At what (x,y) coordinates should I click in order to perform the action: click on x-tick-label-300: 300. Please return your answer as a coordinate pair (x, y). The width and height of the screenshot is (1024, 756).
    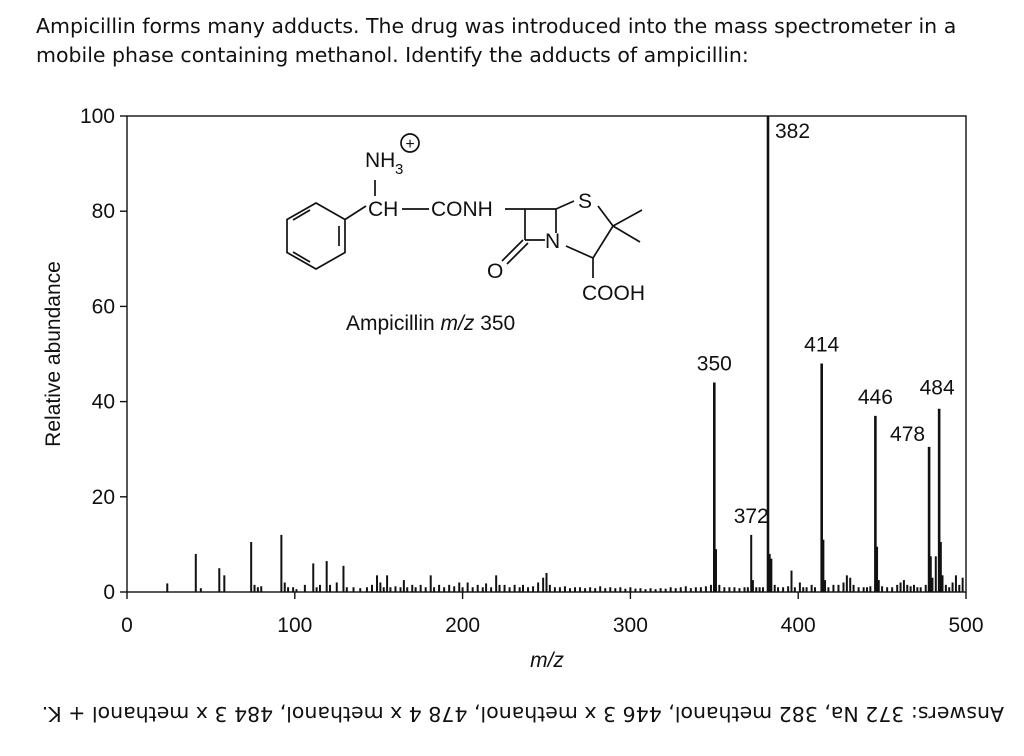
    Looking at the image, I should click on (630, 625).